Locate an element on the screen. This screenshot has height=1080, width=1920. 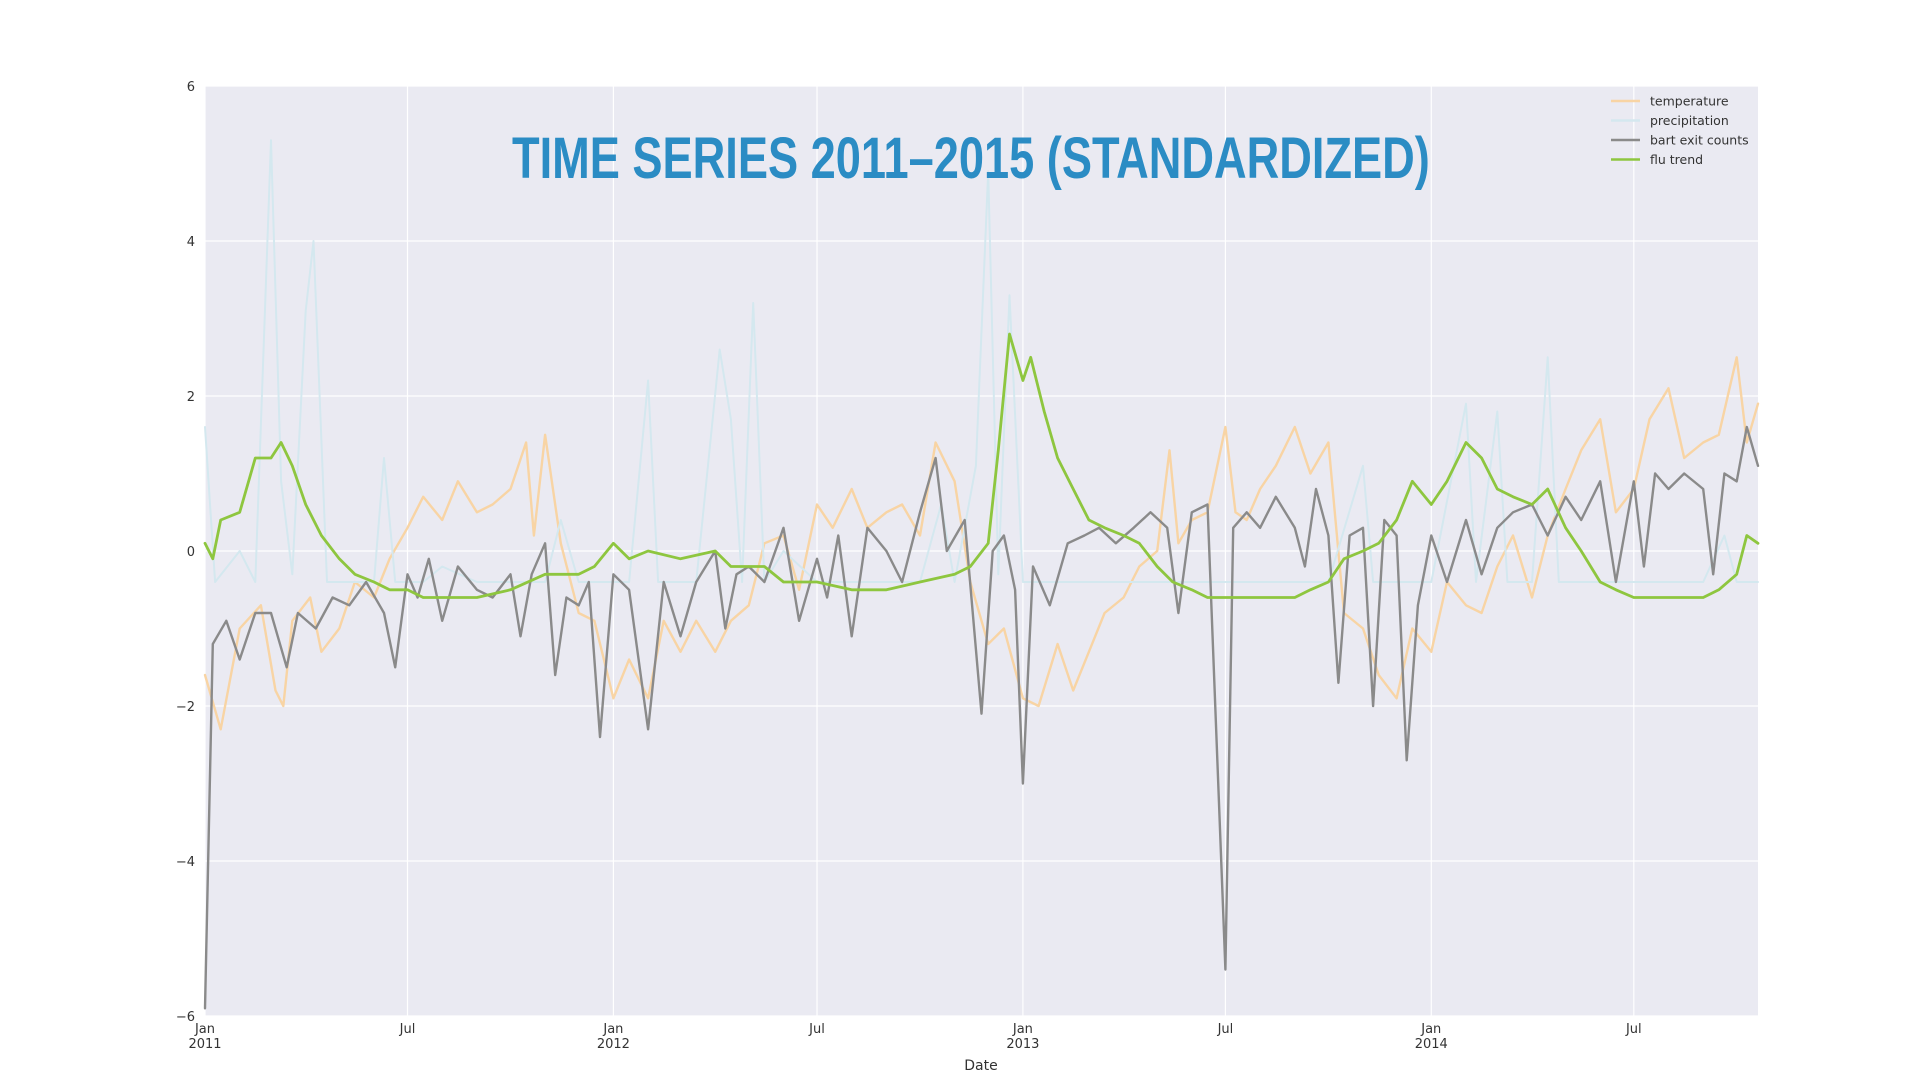
y-tick-label: 4 is located at coordinates (191, 242).